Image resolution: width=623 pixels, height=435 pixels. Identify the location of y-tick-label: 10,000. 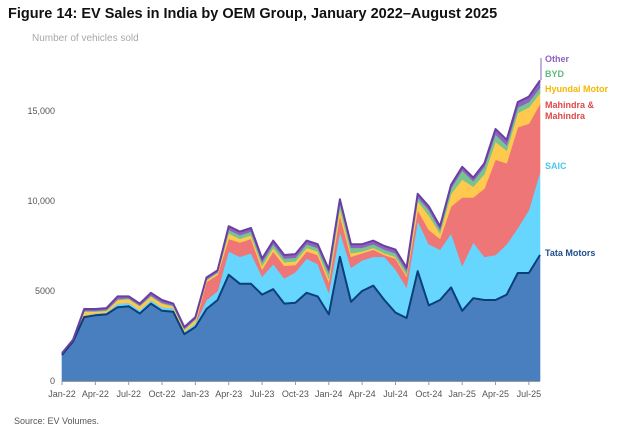
(41, 201).